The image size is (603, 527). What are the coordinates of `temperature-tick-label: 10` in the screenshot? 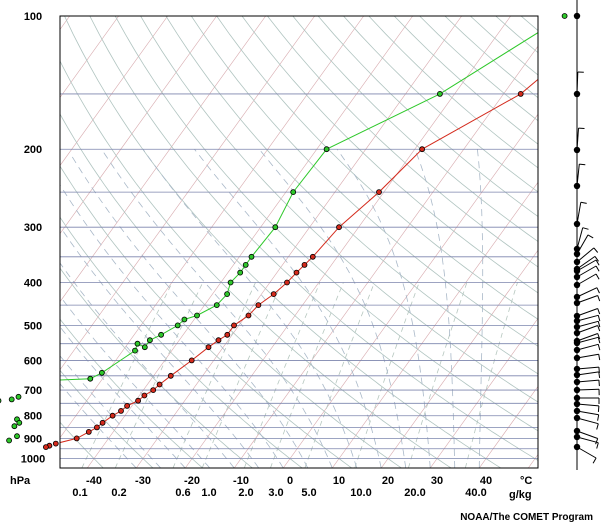 It's located at (339, 481).